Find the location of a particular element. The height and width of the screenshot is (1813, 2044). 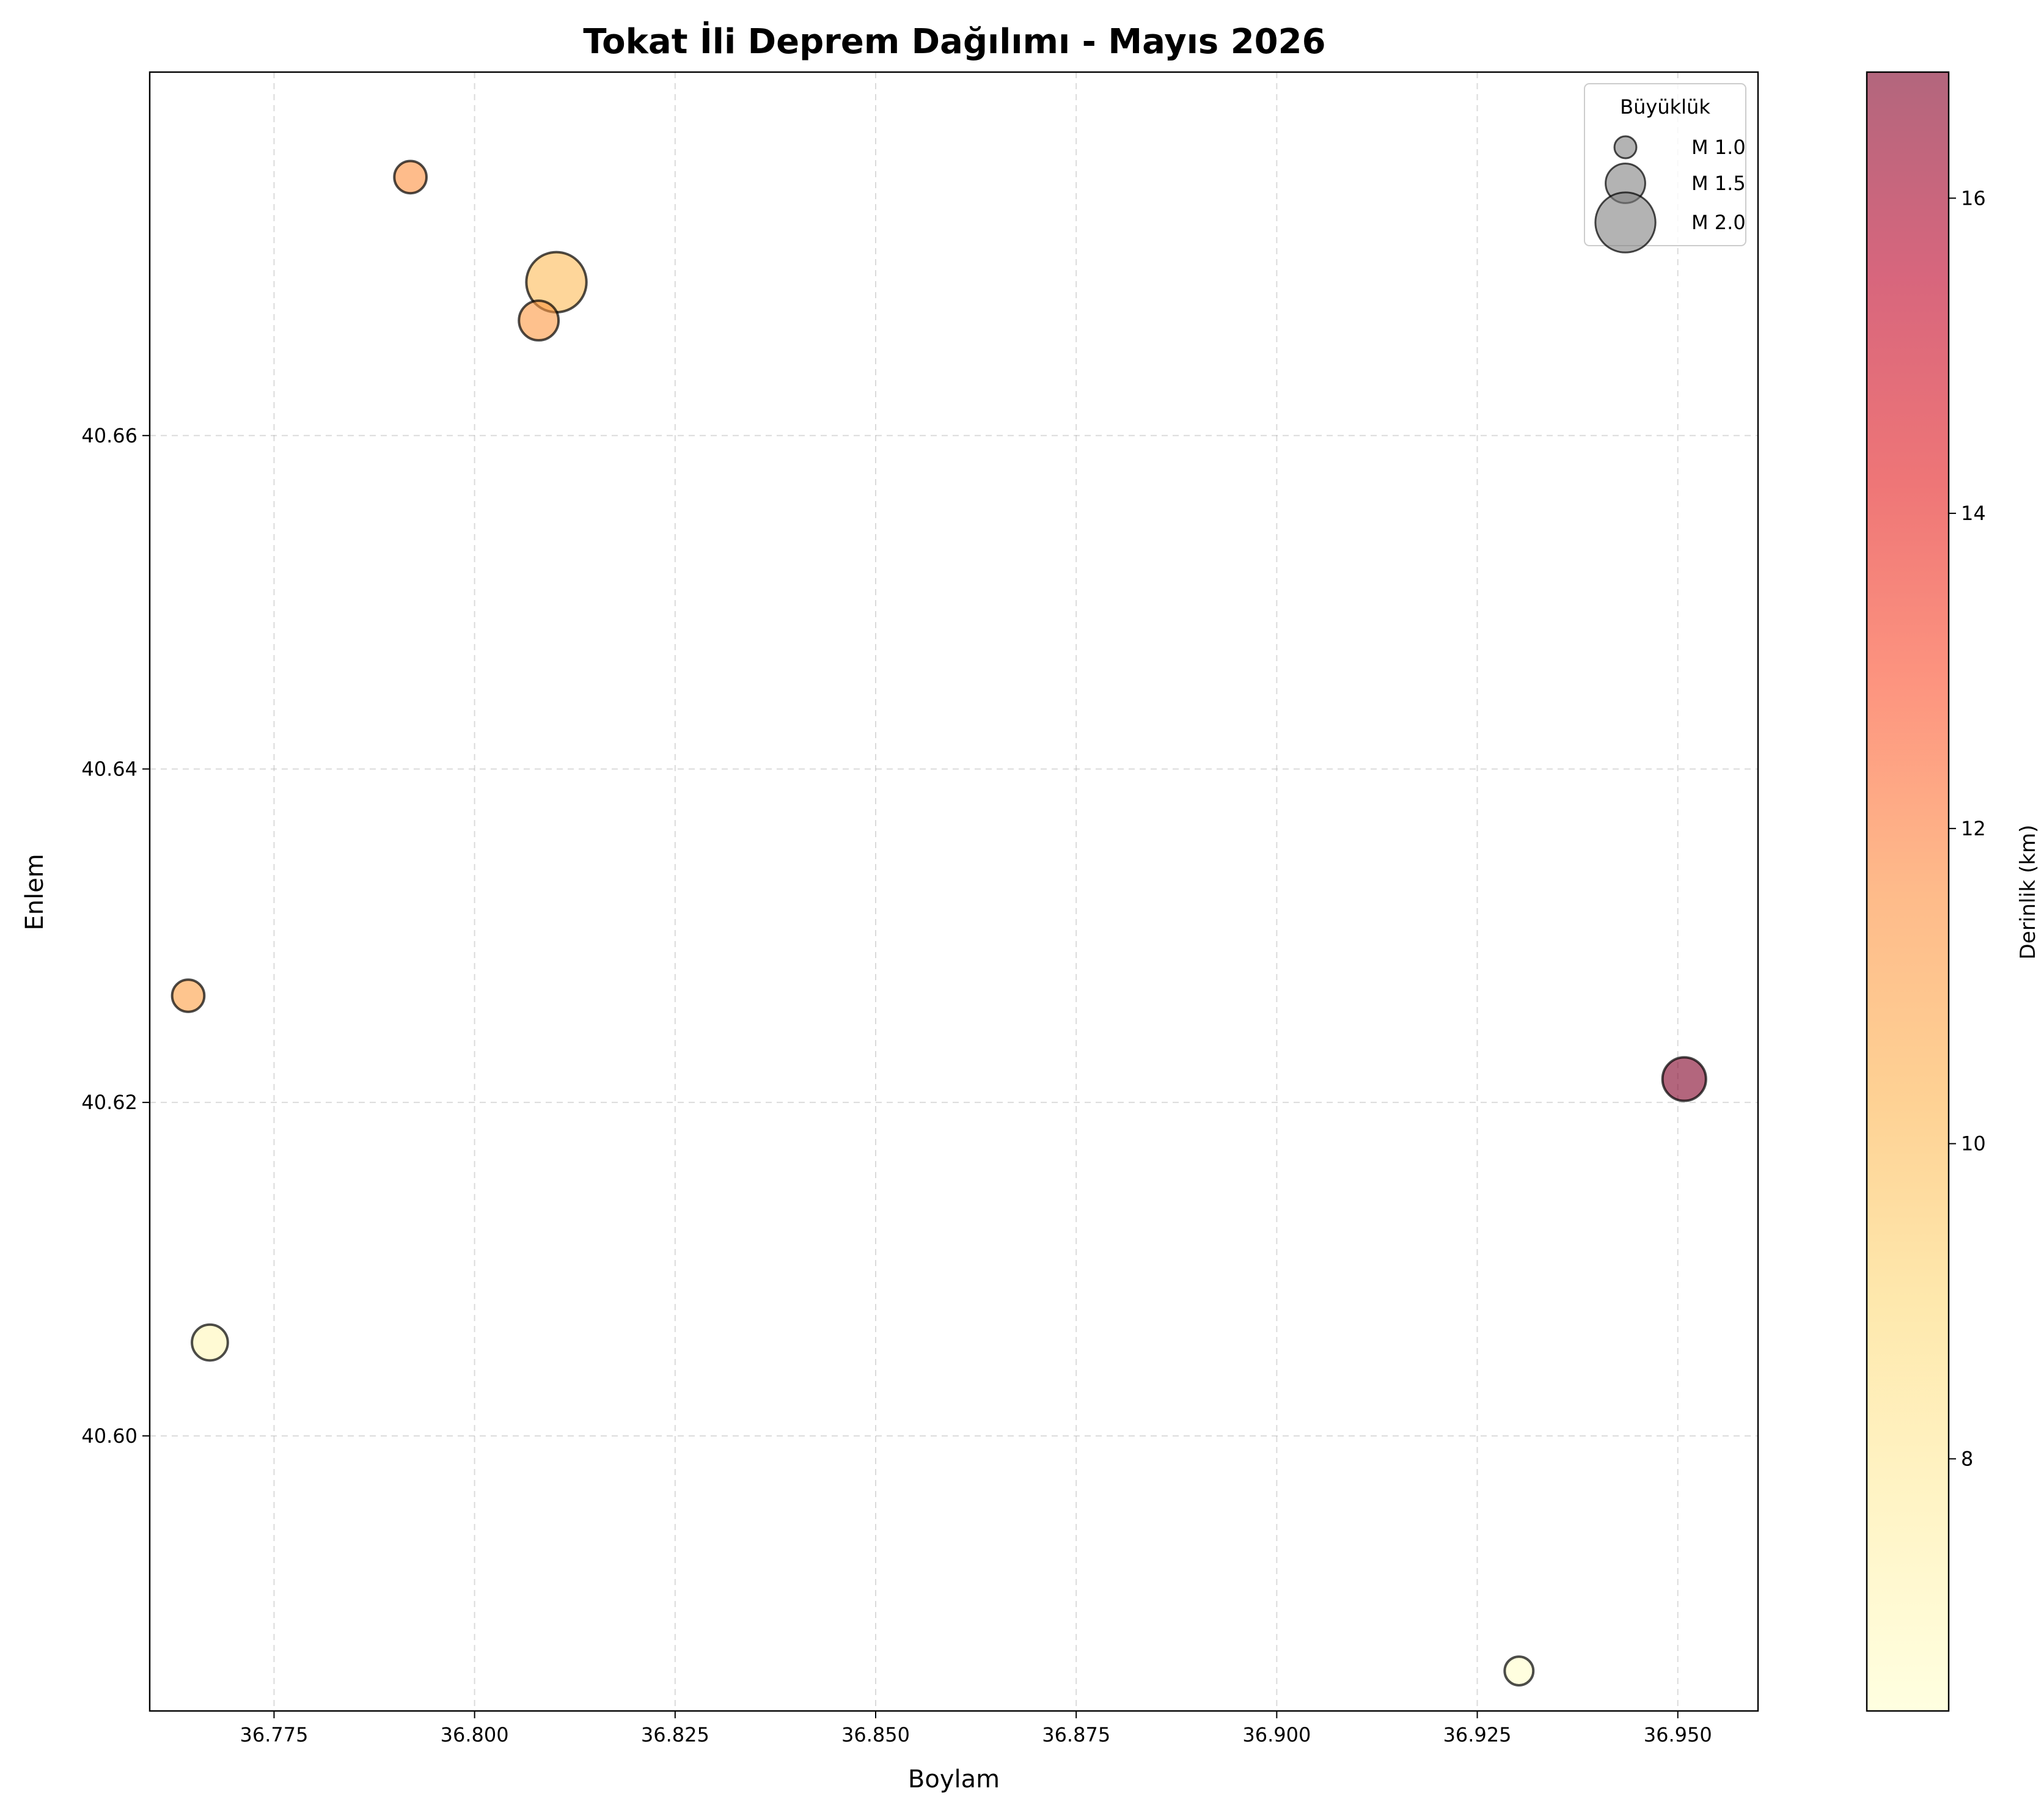

colorbar: 8 10 12 14 16 is located at coordinates (1926, 891).